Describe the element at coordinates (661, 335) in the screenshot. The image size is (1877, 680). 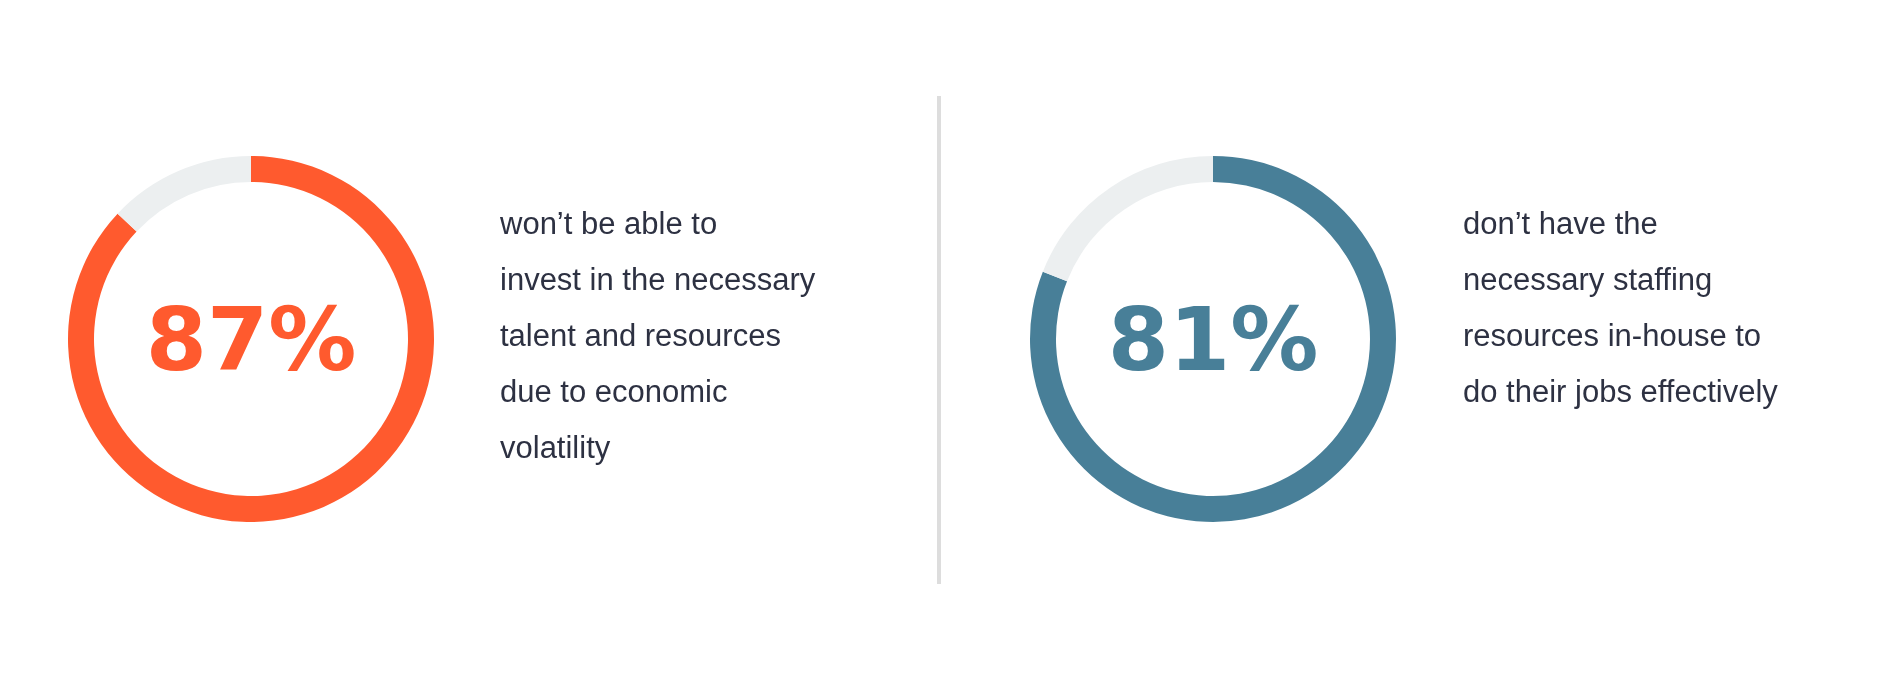
I see `text: won’t be able to invest in the necessary talent and resources due to economic volatility` at that location.